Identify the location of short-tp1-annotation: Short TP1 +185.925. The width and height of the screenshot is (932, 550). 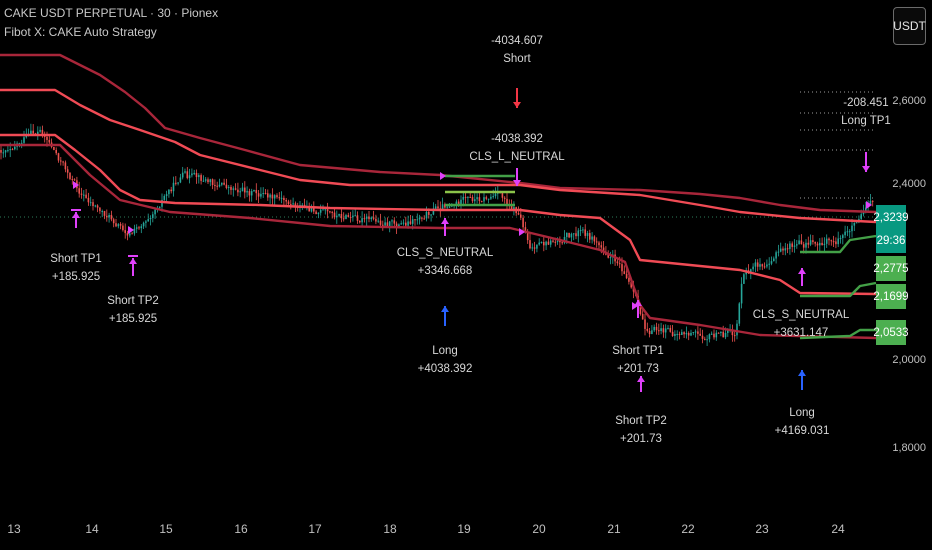
(76, 268).